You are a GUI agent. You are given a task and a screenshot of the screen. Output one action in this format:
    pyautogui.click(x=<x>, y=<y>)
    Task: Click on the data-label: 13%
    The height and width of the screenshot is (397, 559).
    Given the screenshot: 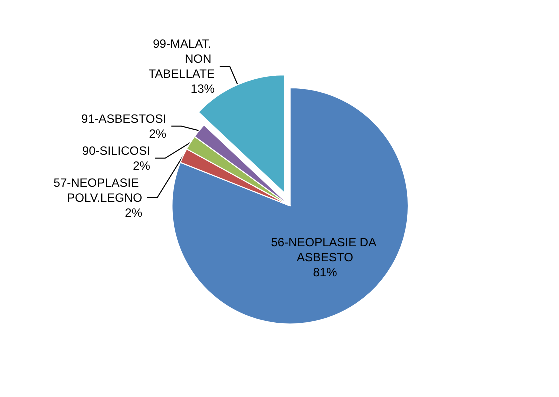 What is the action you would take?
    pyautogui.click(x=203, y=89)
    